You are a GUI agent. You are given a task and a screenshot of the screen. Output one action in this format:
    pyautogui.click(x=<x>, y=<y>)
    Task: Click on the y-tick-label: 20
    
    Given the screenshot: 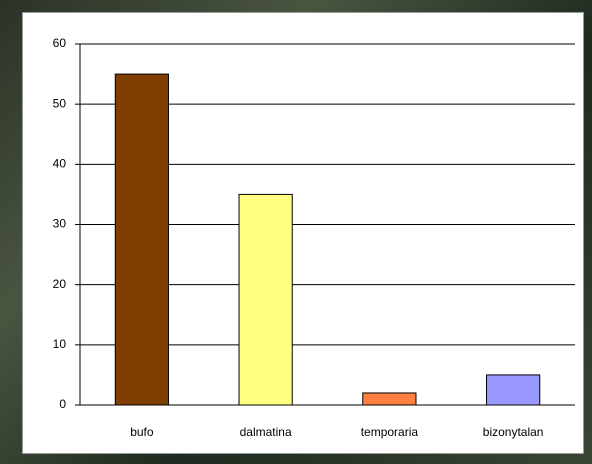 What is the action you would take?
    pyautogui.click(x=60, y=284)
    